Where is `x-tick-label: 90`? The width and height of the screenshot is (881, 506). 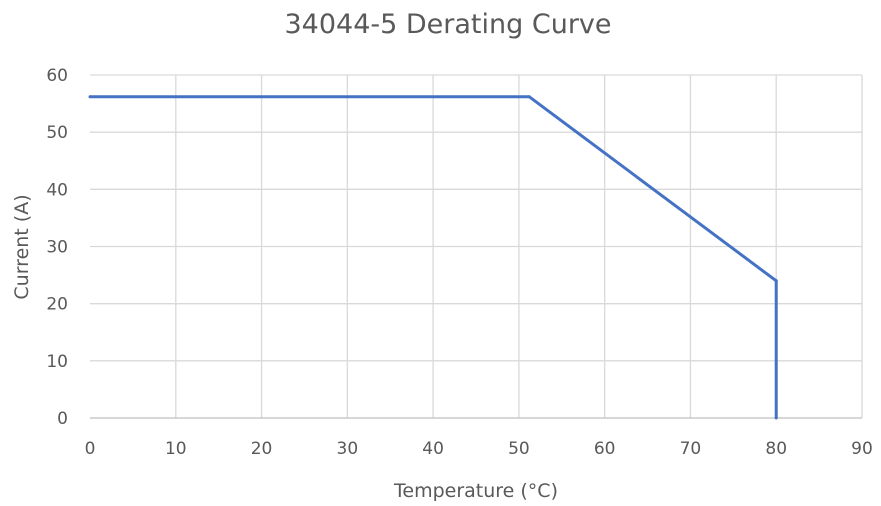 x-tick-label: 90 is located at coordinates (862, 449).